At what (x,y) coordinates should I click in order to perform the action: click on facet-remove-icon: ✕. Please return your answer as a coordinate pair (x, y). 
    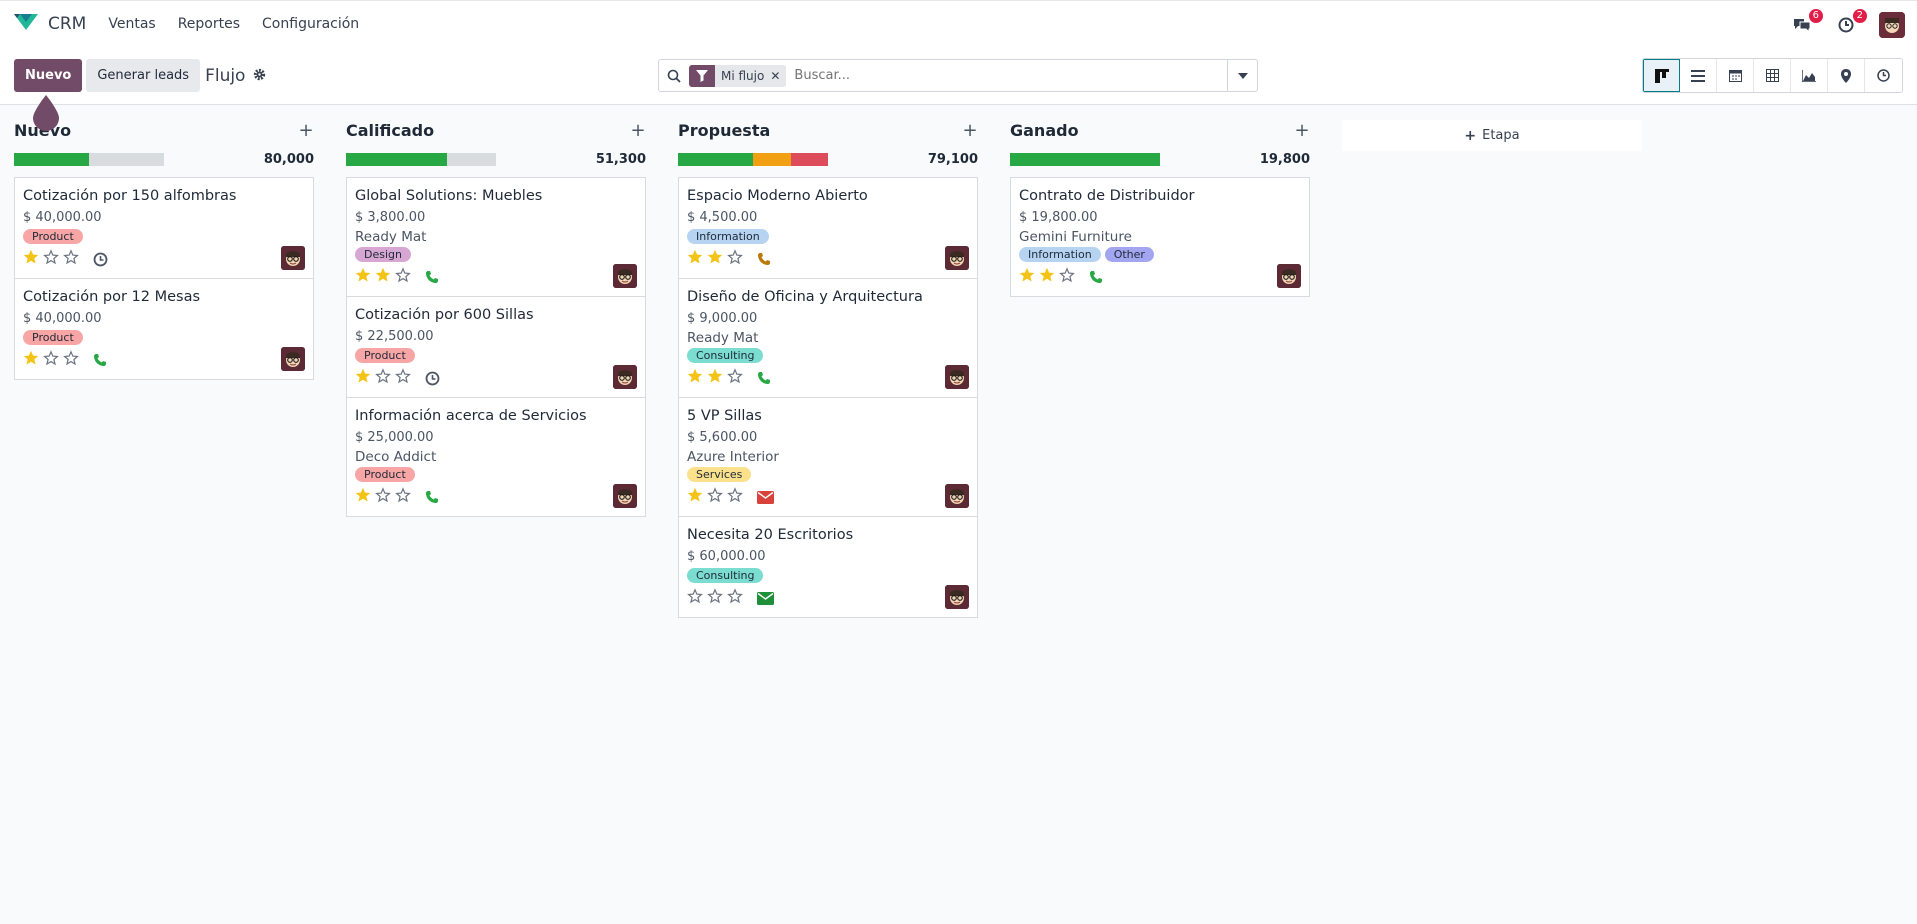
    Looking at the image, I should click on (775, 75).